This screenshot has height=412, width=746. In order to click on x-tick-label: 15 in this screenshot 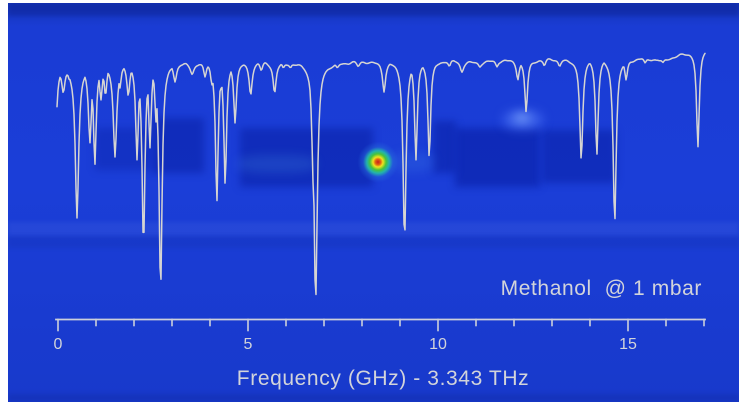, I will do `click(628, 344)`.